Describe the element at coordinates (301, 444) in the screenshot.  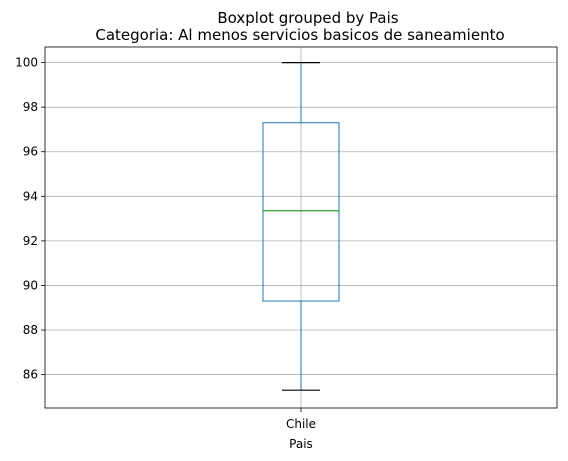
I see `x-axis-label: Pais` at that location.